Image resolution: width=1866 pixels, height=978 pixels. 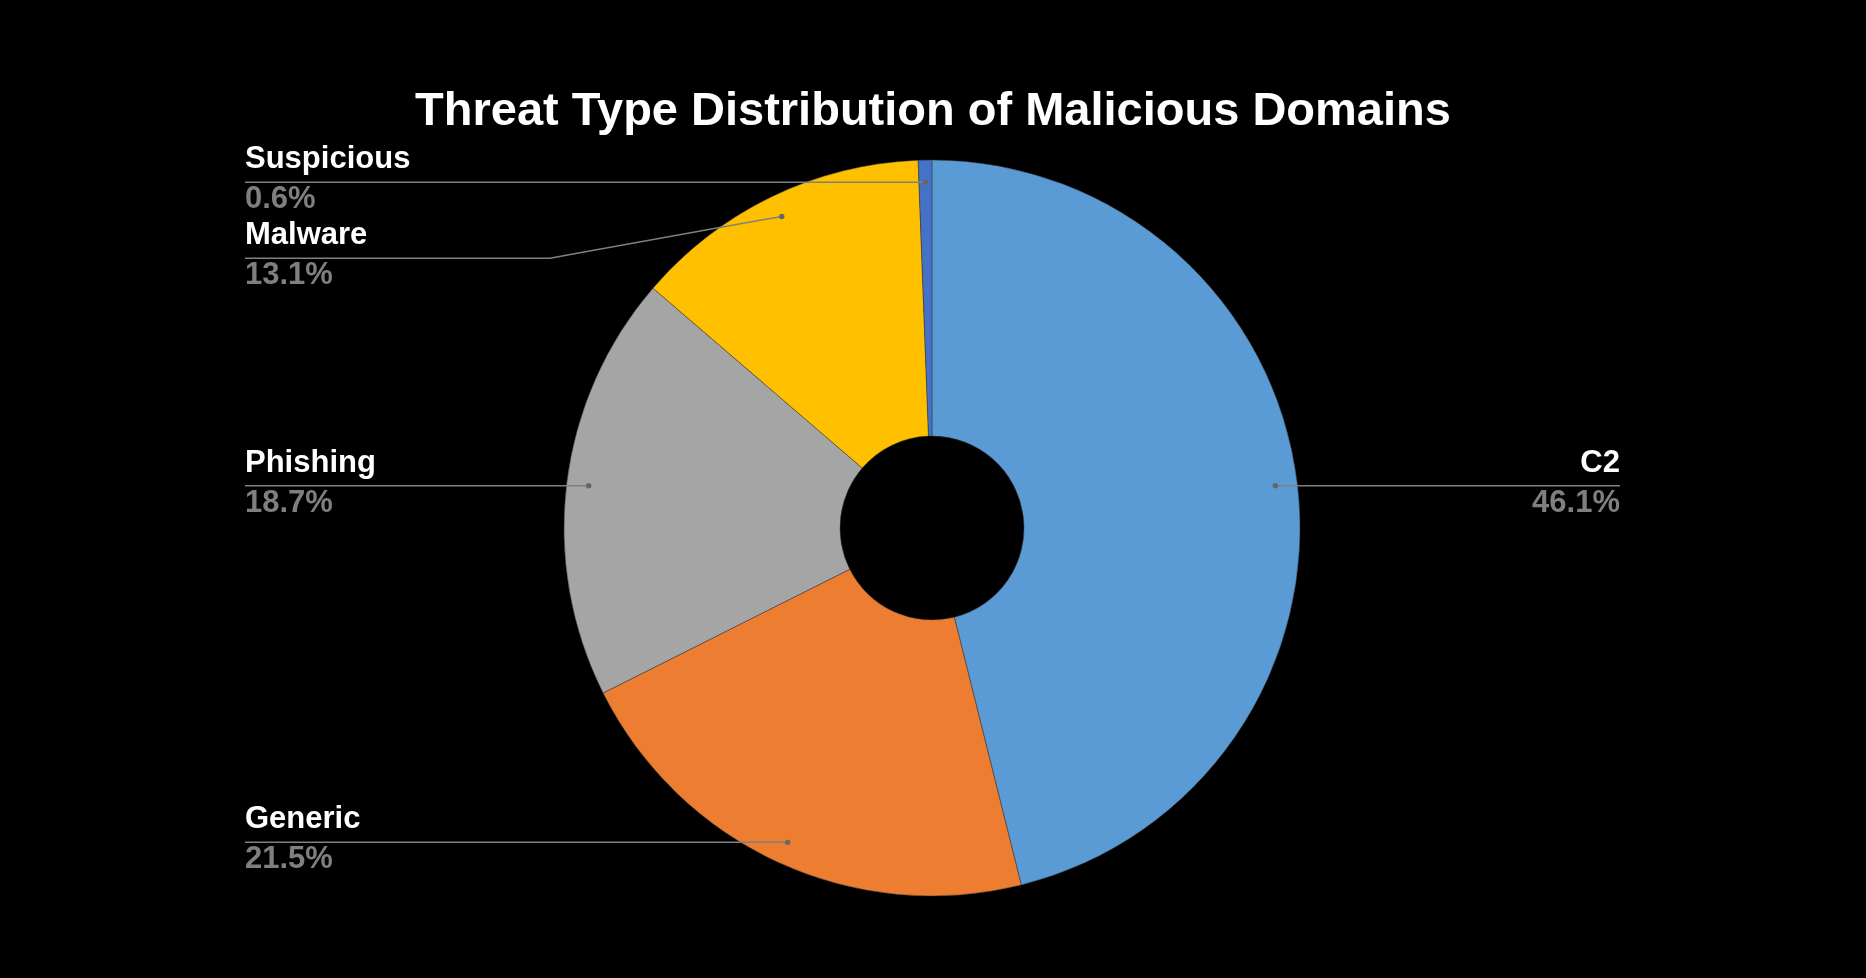 I want to click on slice-label: Malware, so click(x=306, y=234).